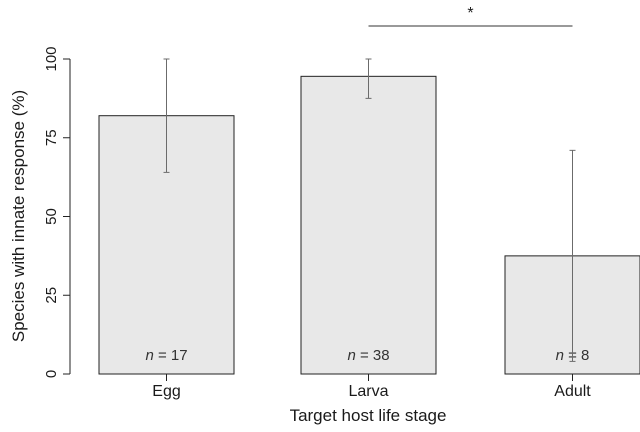  What do you see at coordinates (51, 58) in the screenshot?
I see `y-tick-label: 100` at bounding box center [51, 58].